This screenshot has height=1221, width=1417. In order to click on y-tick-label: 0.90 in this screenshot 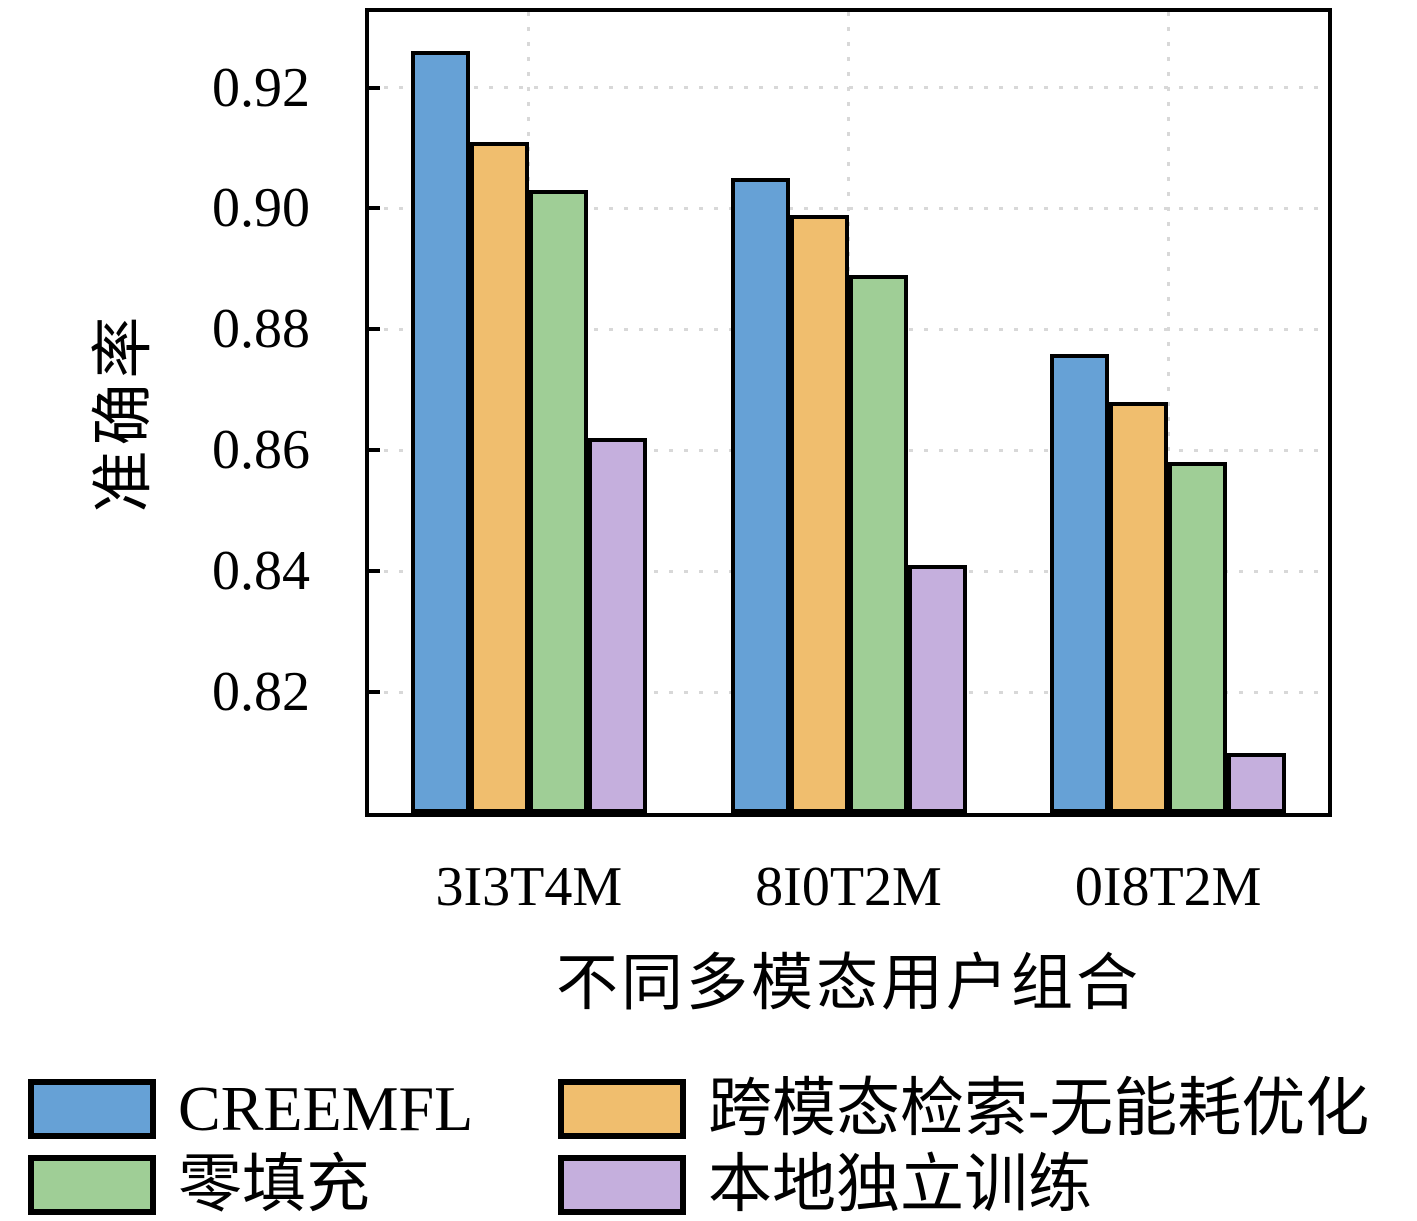, I will do `click(261, 208)`.